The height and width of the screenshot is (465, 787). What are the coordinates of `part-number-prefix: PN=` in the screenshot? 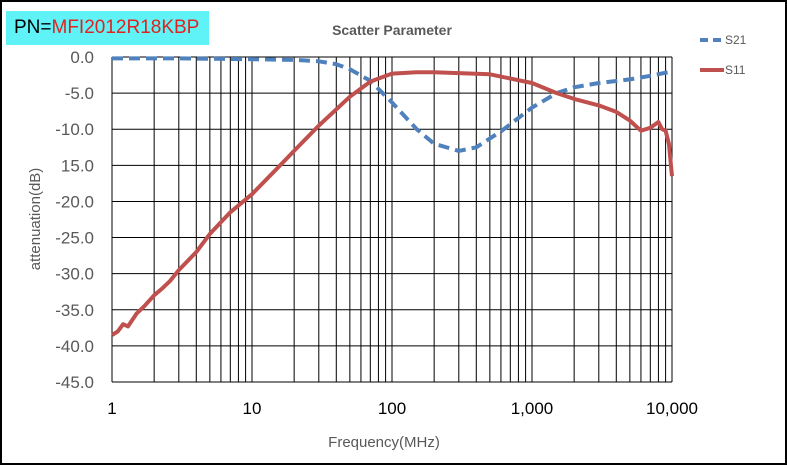 It's located at (33, 27).